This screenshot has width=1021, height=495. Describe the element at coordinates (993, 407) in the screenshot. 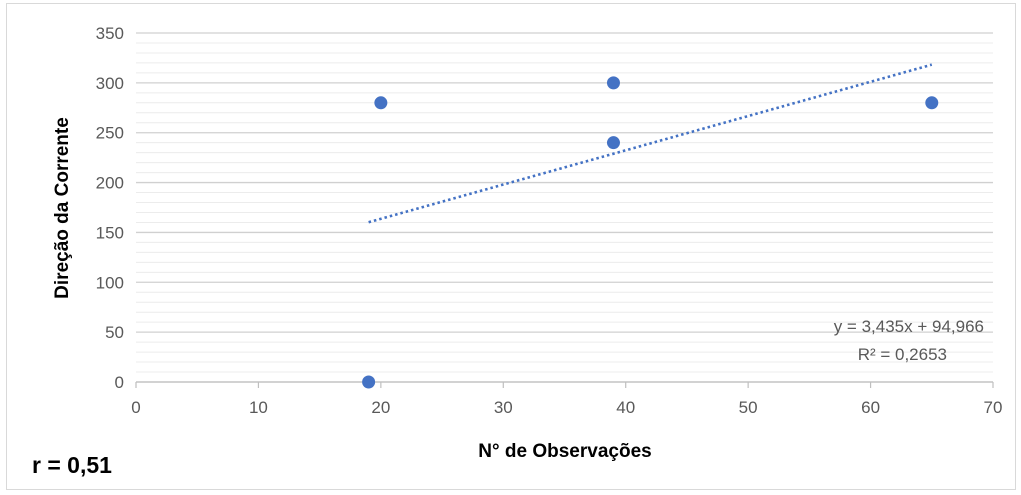

I see `x-tick-label: 70` at that location.